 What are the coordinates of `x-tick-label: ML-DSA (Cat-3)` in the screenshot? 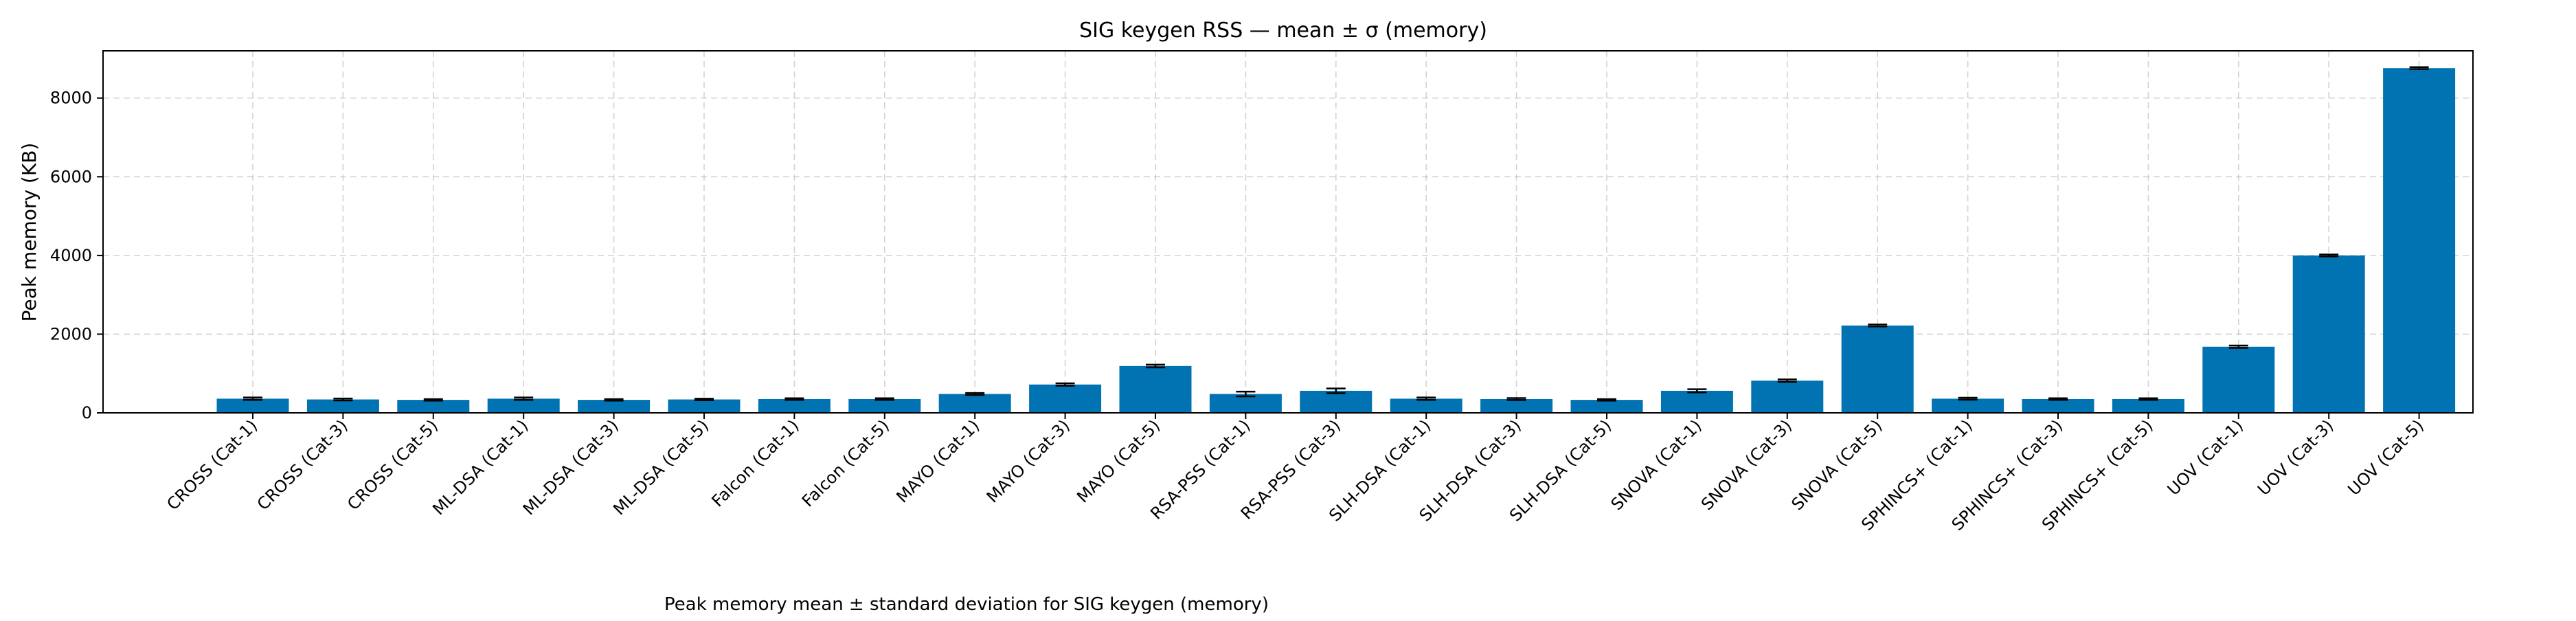 It's located at (570, 467).